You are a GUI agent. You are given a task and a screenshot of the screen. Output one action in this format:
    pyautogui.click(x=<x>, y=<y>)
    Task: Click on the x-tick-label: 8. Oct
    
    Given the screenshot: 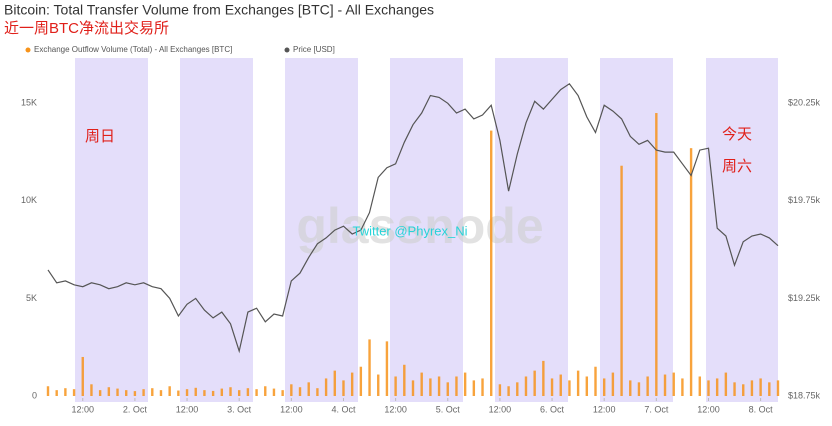 What is the action you would take?
    pyautogui.click(x=761, y=409)
    